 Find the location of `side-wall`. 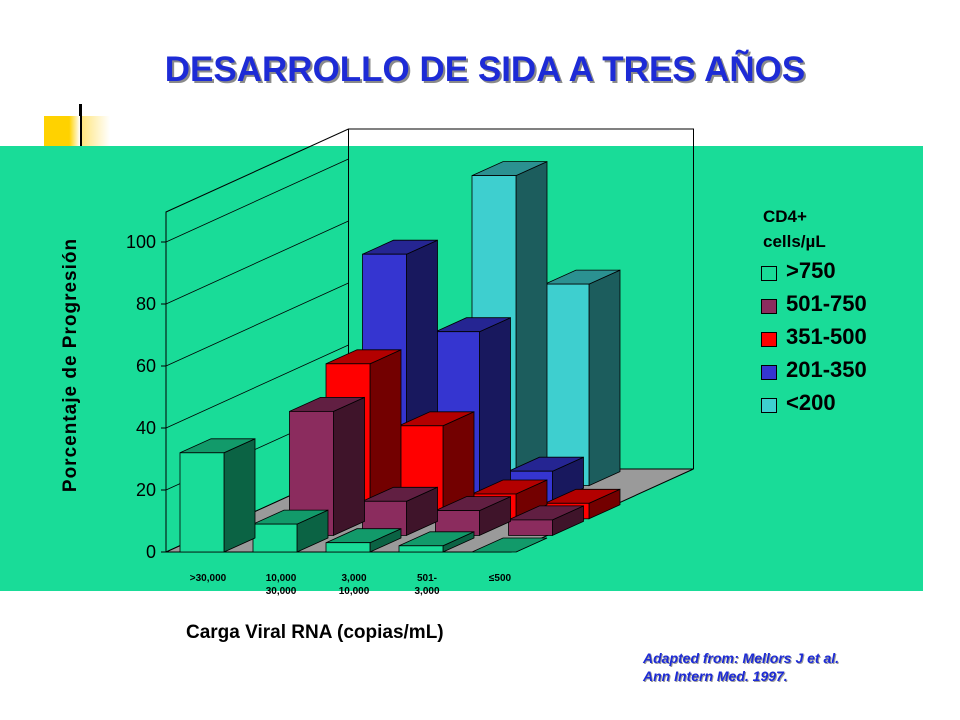

side-wall is located at coordinates (257, 340).